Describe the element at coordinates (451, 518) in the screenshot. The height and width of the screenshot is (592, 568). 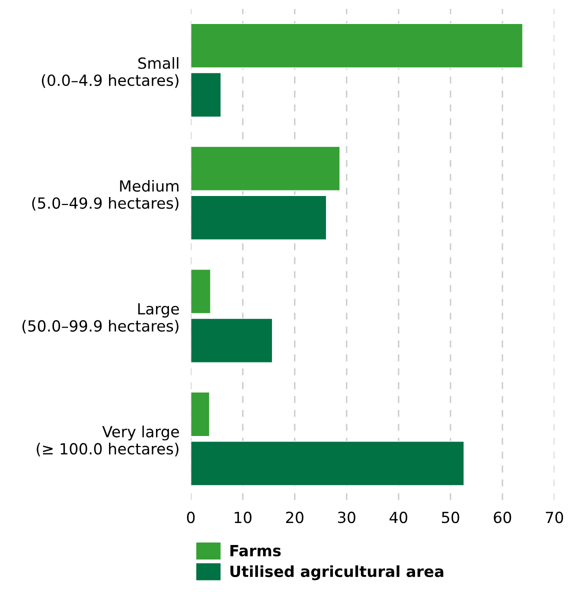
I see `x-tick-label: 50` at that location.